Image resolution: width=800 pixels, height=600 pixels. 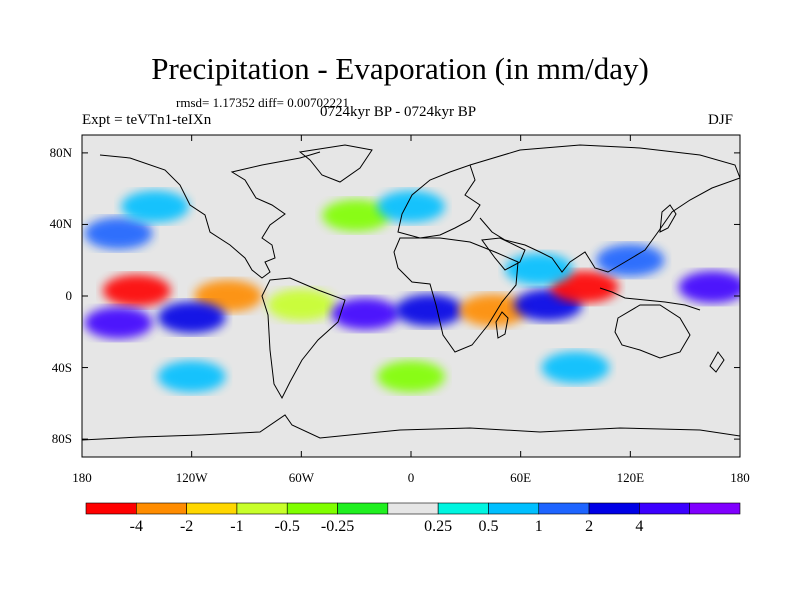 What do you see at coordinates (502, 325) in the screenshot?
I see `coastline-madagascar` at bounding box center [502, 325].